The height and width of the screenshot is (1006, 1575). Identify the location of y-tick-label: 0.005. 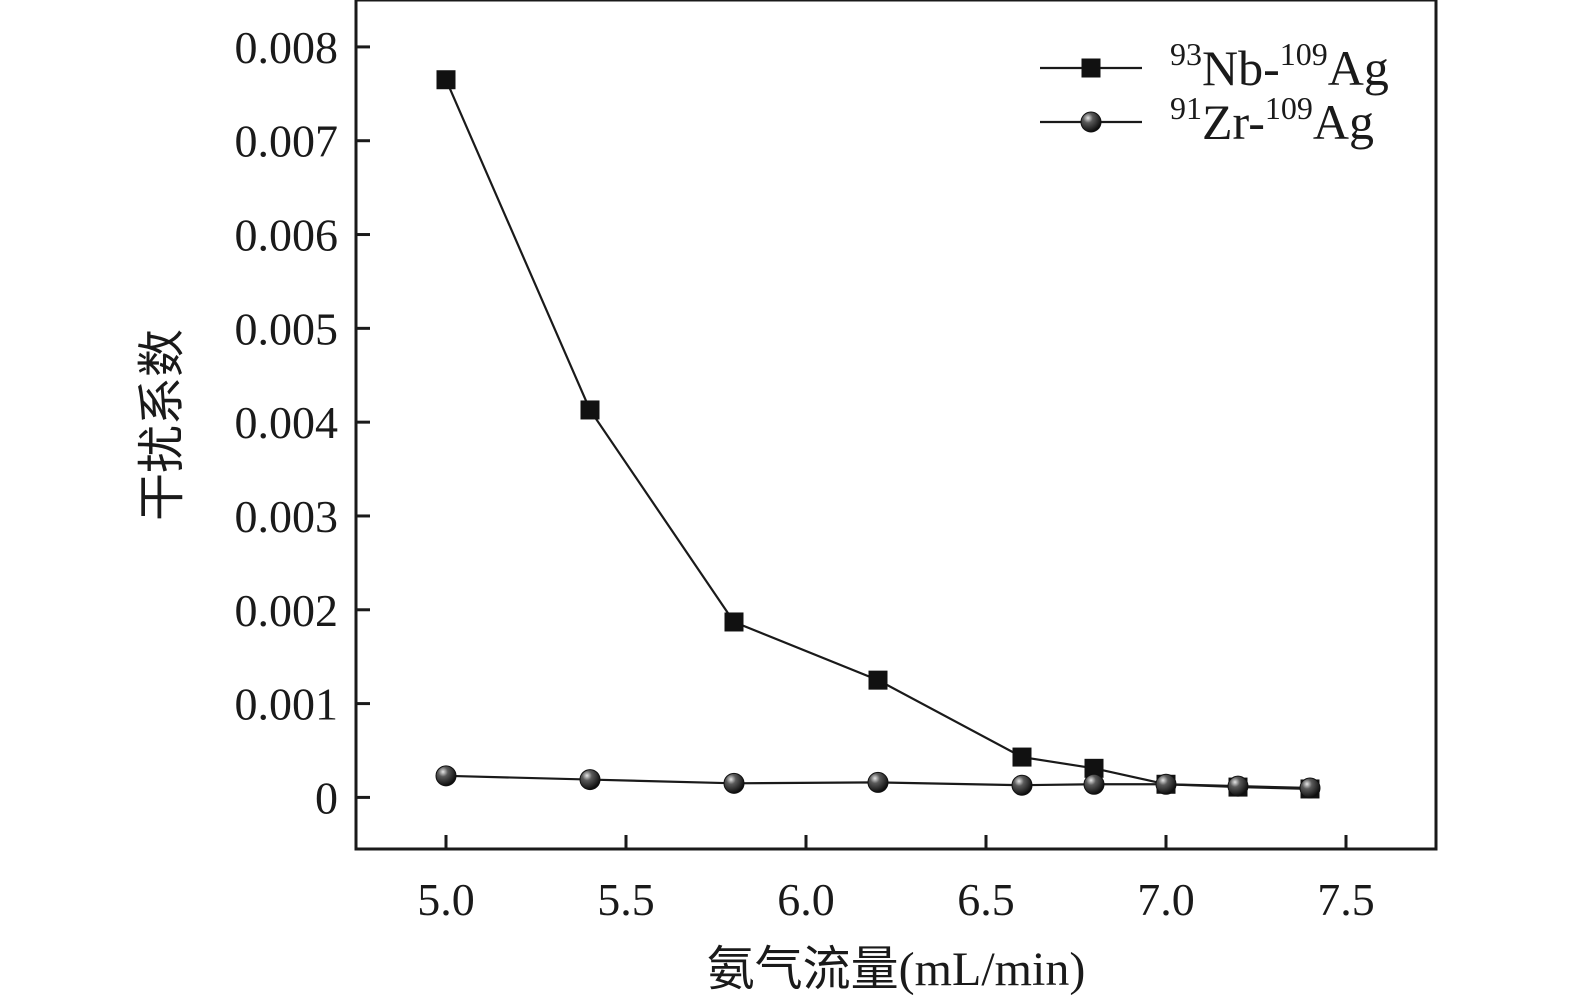
(287, 328).